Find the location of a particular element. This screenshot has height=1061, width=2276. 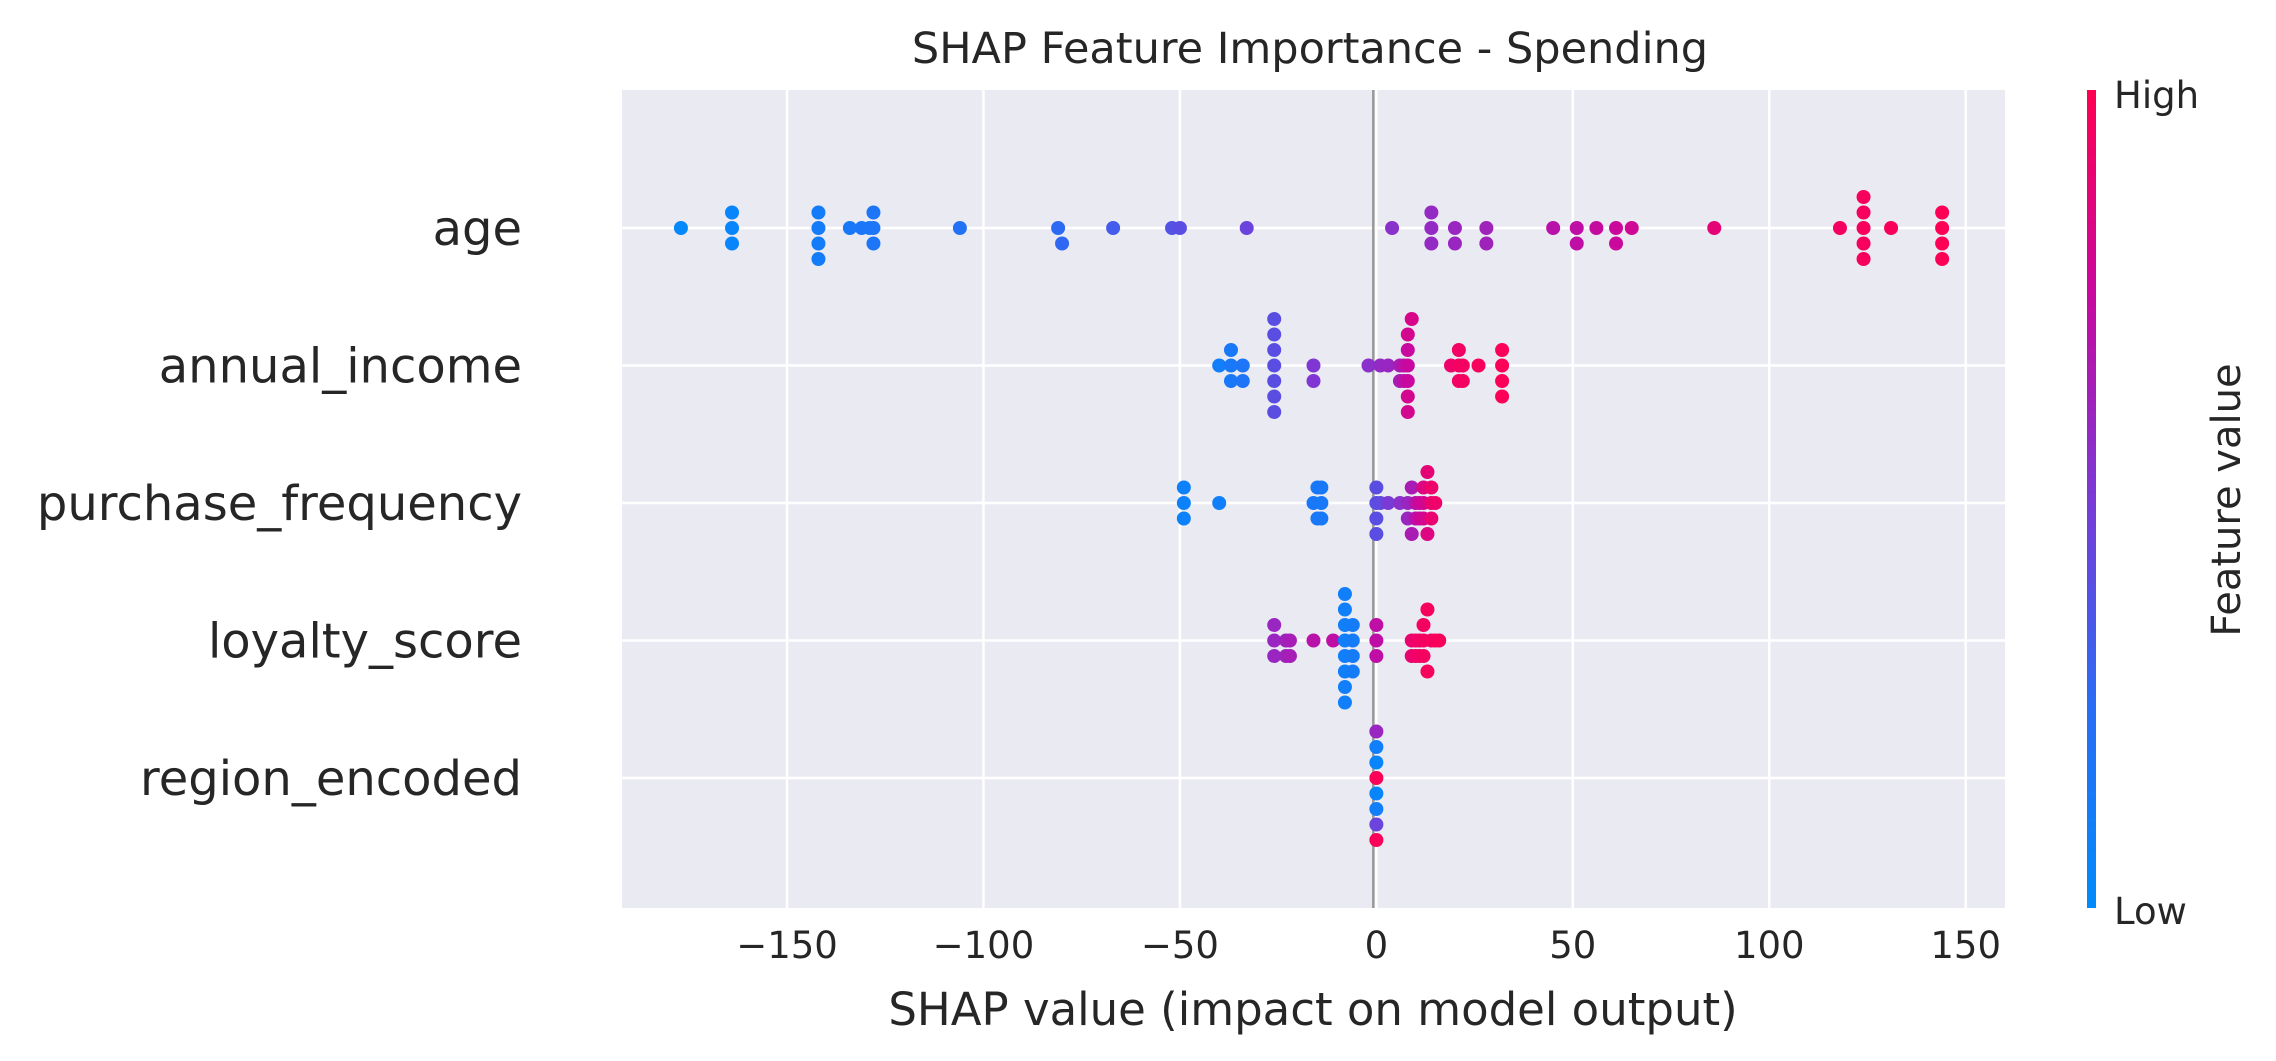

x-tick-label: −150 is located at coordinates (787, 945).